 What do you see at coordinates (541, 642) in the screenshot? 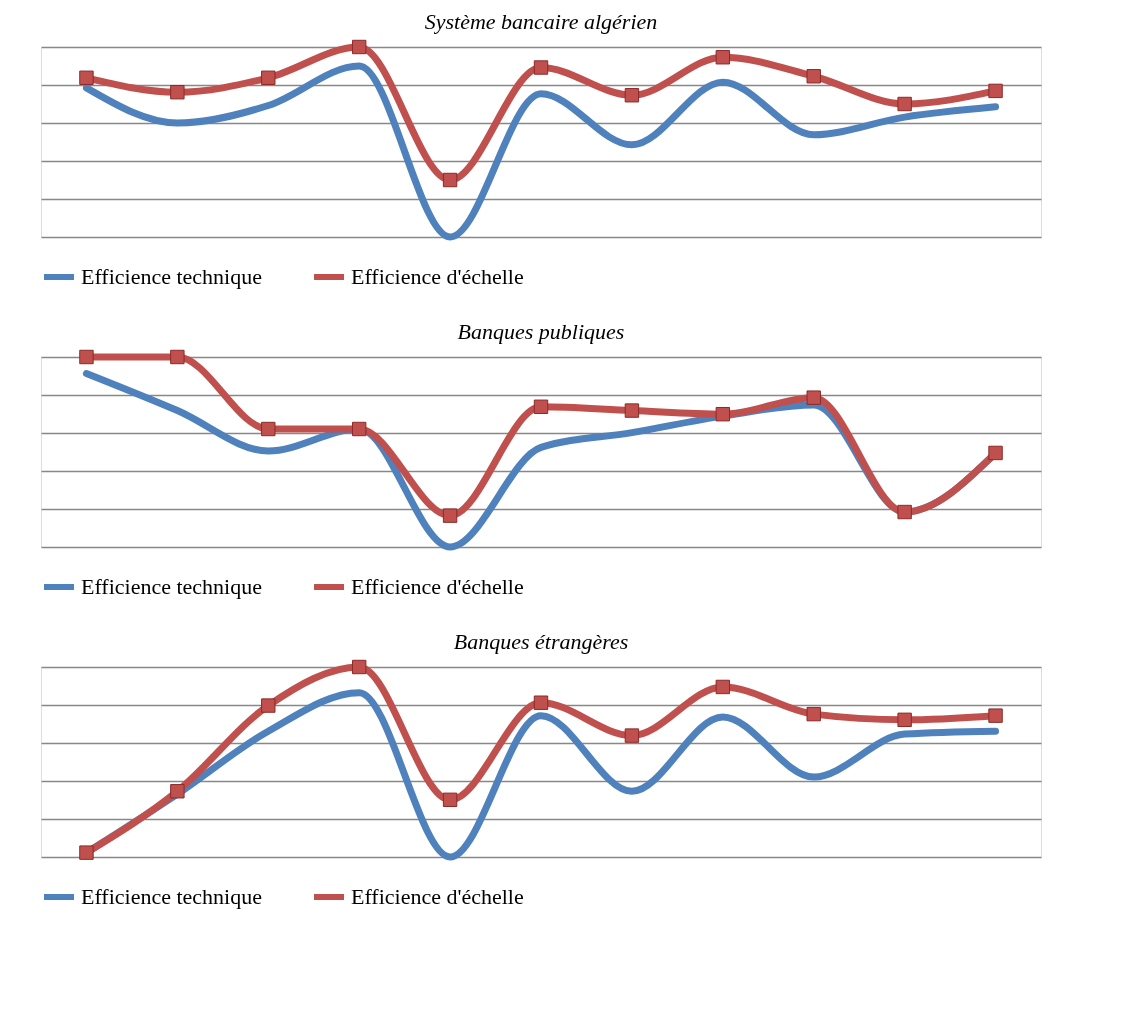
I see `chart-title: Banques étrangères` at bounding box center [541, 642].